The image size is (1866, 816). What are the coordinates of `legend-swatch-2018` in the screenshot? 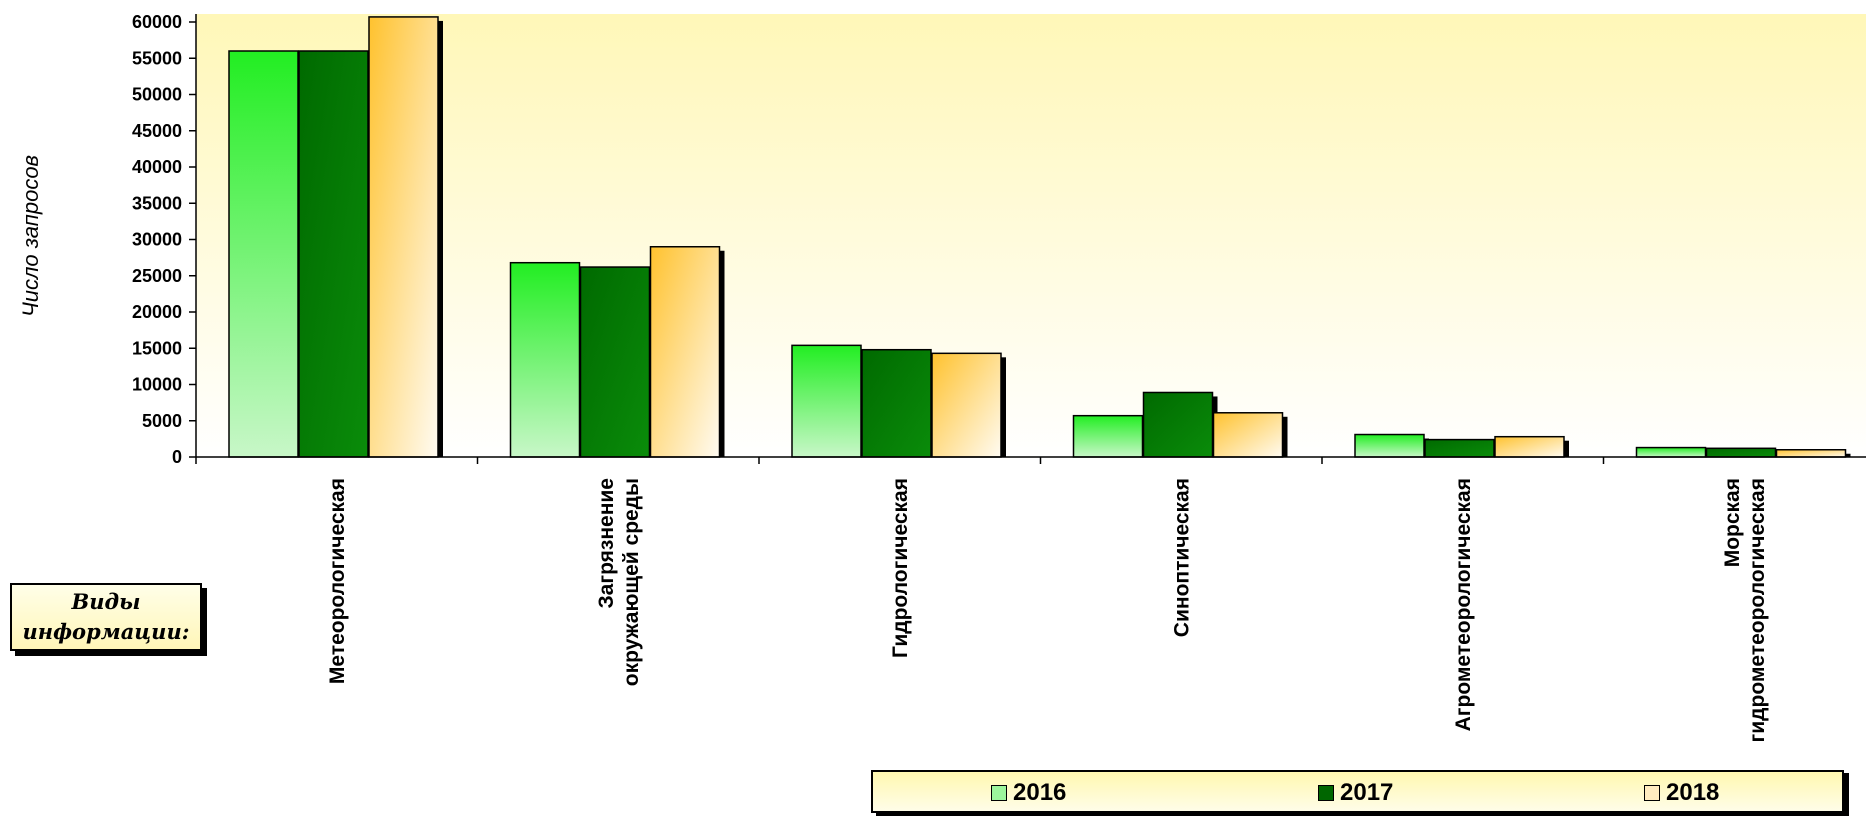 It's located at (1652, 793).